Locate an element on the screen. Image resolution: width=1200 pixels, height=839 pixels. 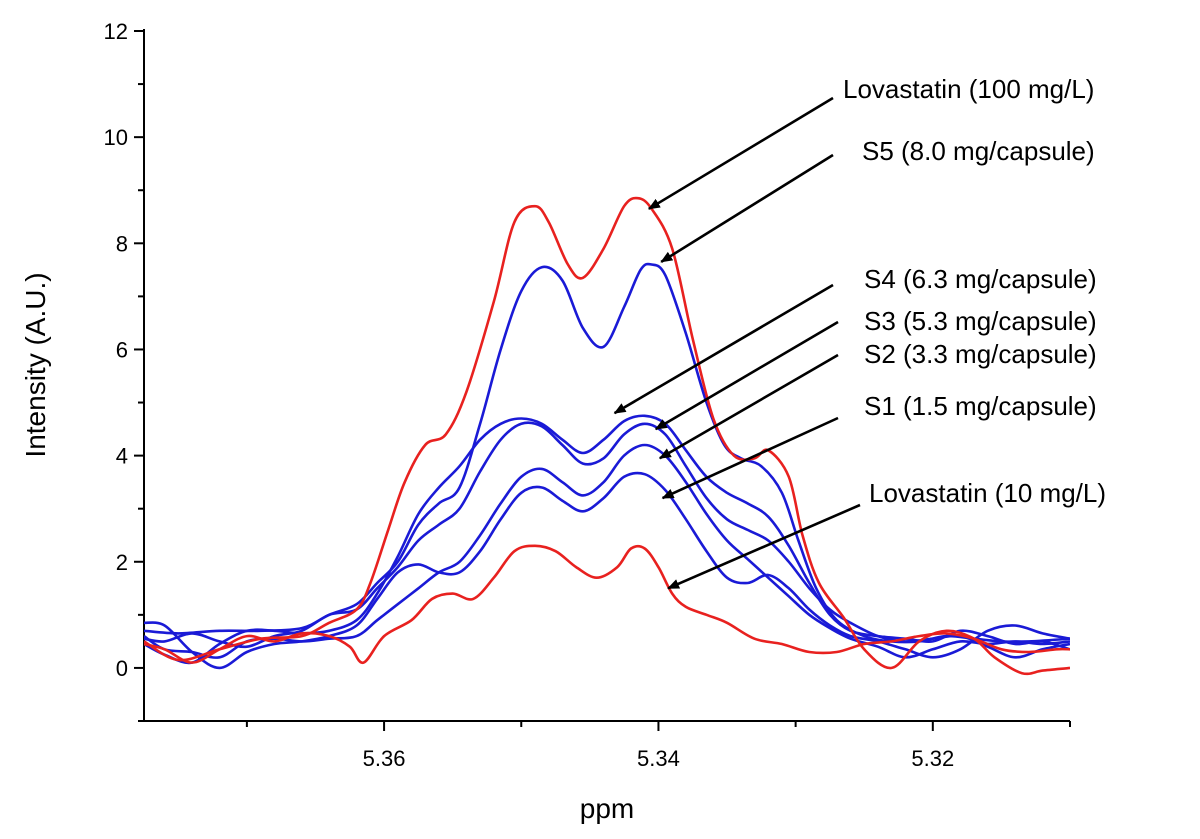
y-axis-title: Intensity (A.U.) is located at coordinates (35, 364).